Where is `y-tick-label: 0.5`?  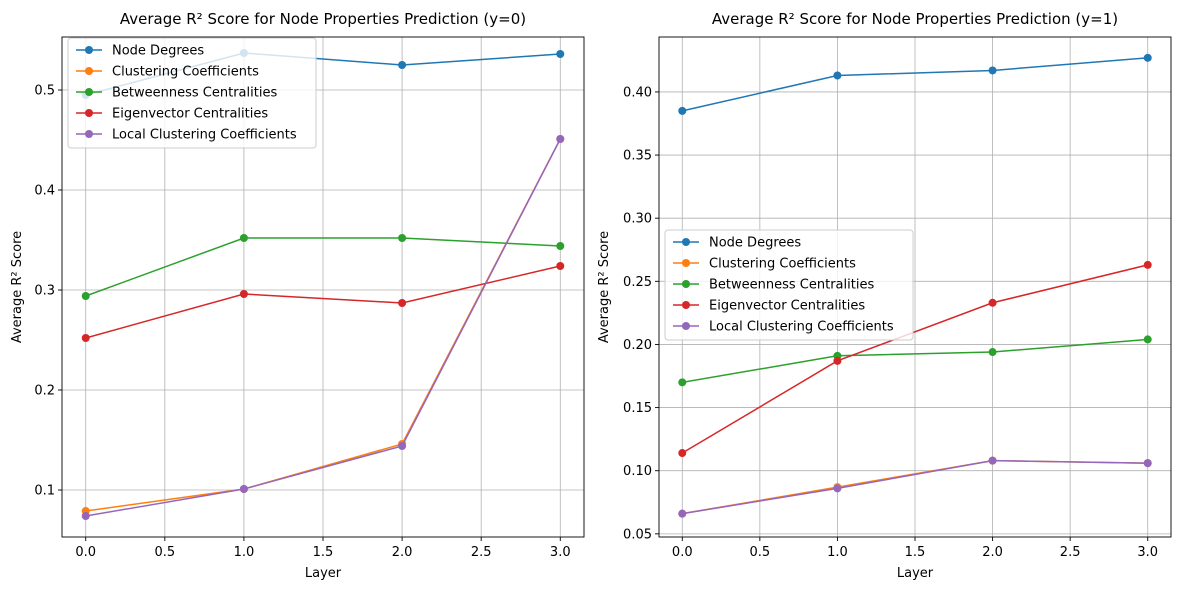 y-tick-label: 0.5 is located at coordinates (44, 91).